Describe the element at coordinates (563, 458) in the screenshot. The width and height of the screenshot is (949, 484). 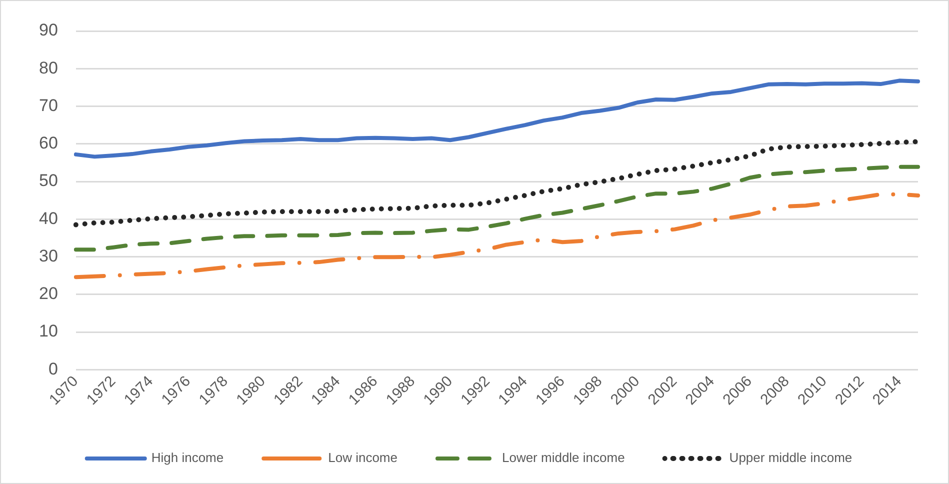
I see `legend-label: Lower middle income` at that location.